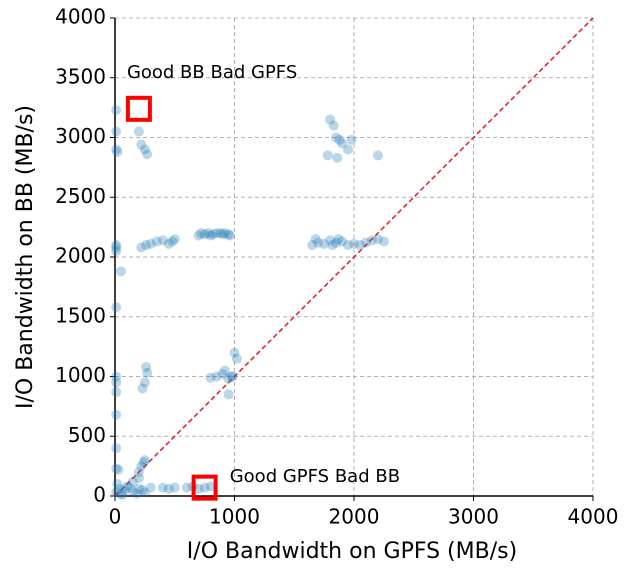  I want to click on y-axis-label: I/O Bandwidth on BB (MB/s), so click(25, 257).